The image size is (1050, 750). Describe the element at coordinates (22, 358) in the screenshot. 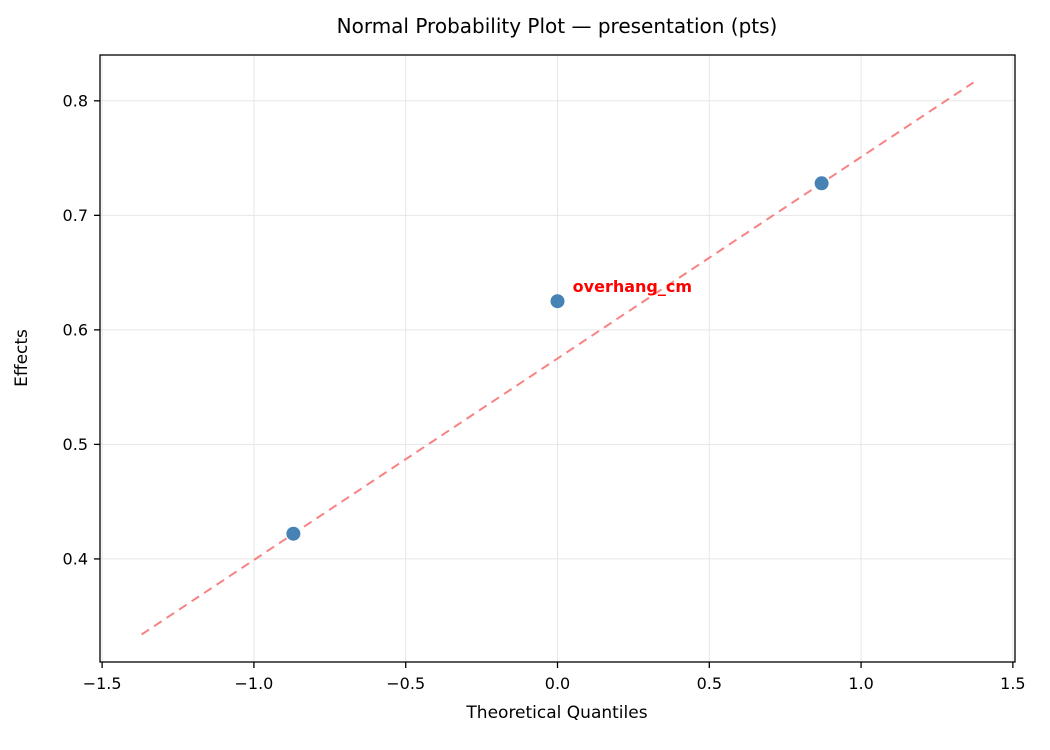

I see `y-axis-label: Effects` at that location.